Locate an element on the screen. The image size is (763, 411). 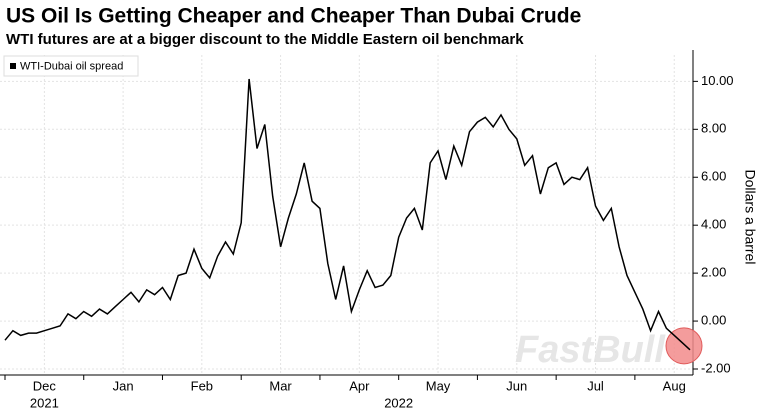
legend-box is located at coordinates (71, 66).